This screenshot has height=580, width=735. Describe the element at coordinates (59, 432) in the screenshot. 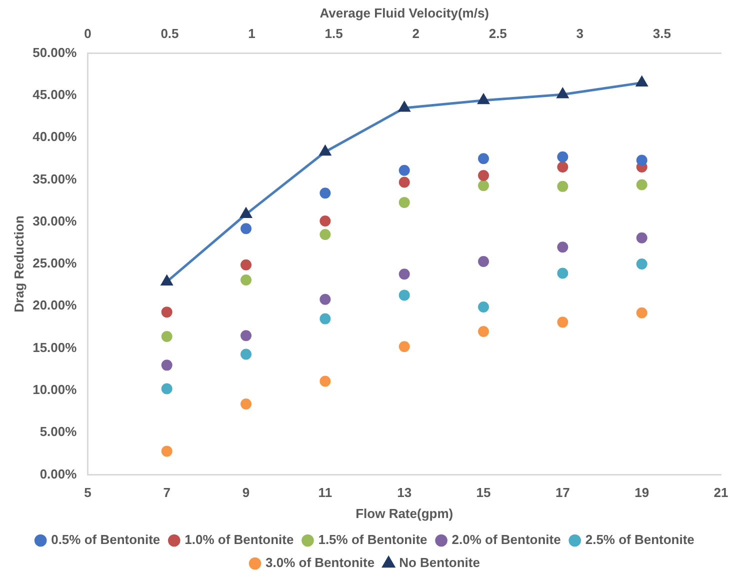

I see `y-tick-label: 5.00%` at that location.